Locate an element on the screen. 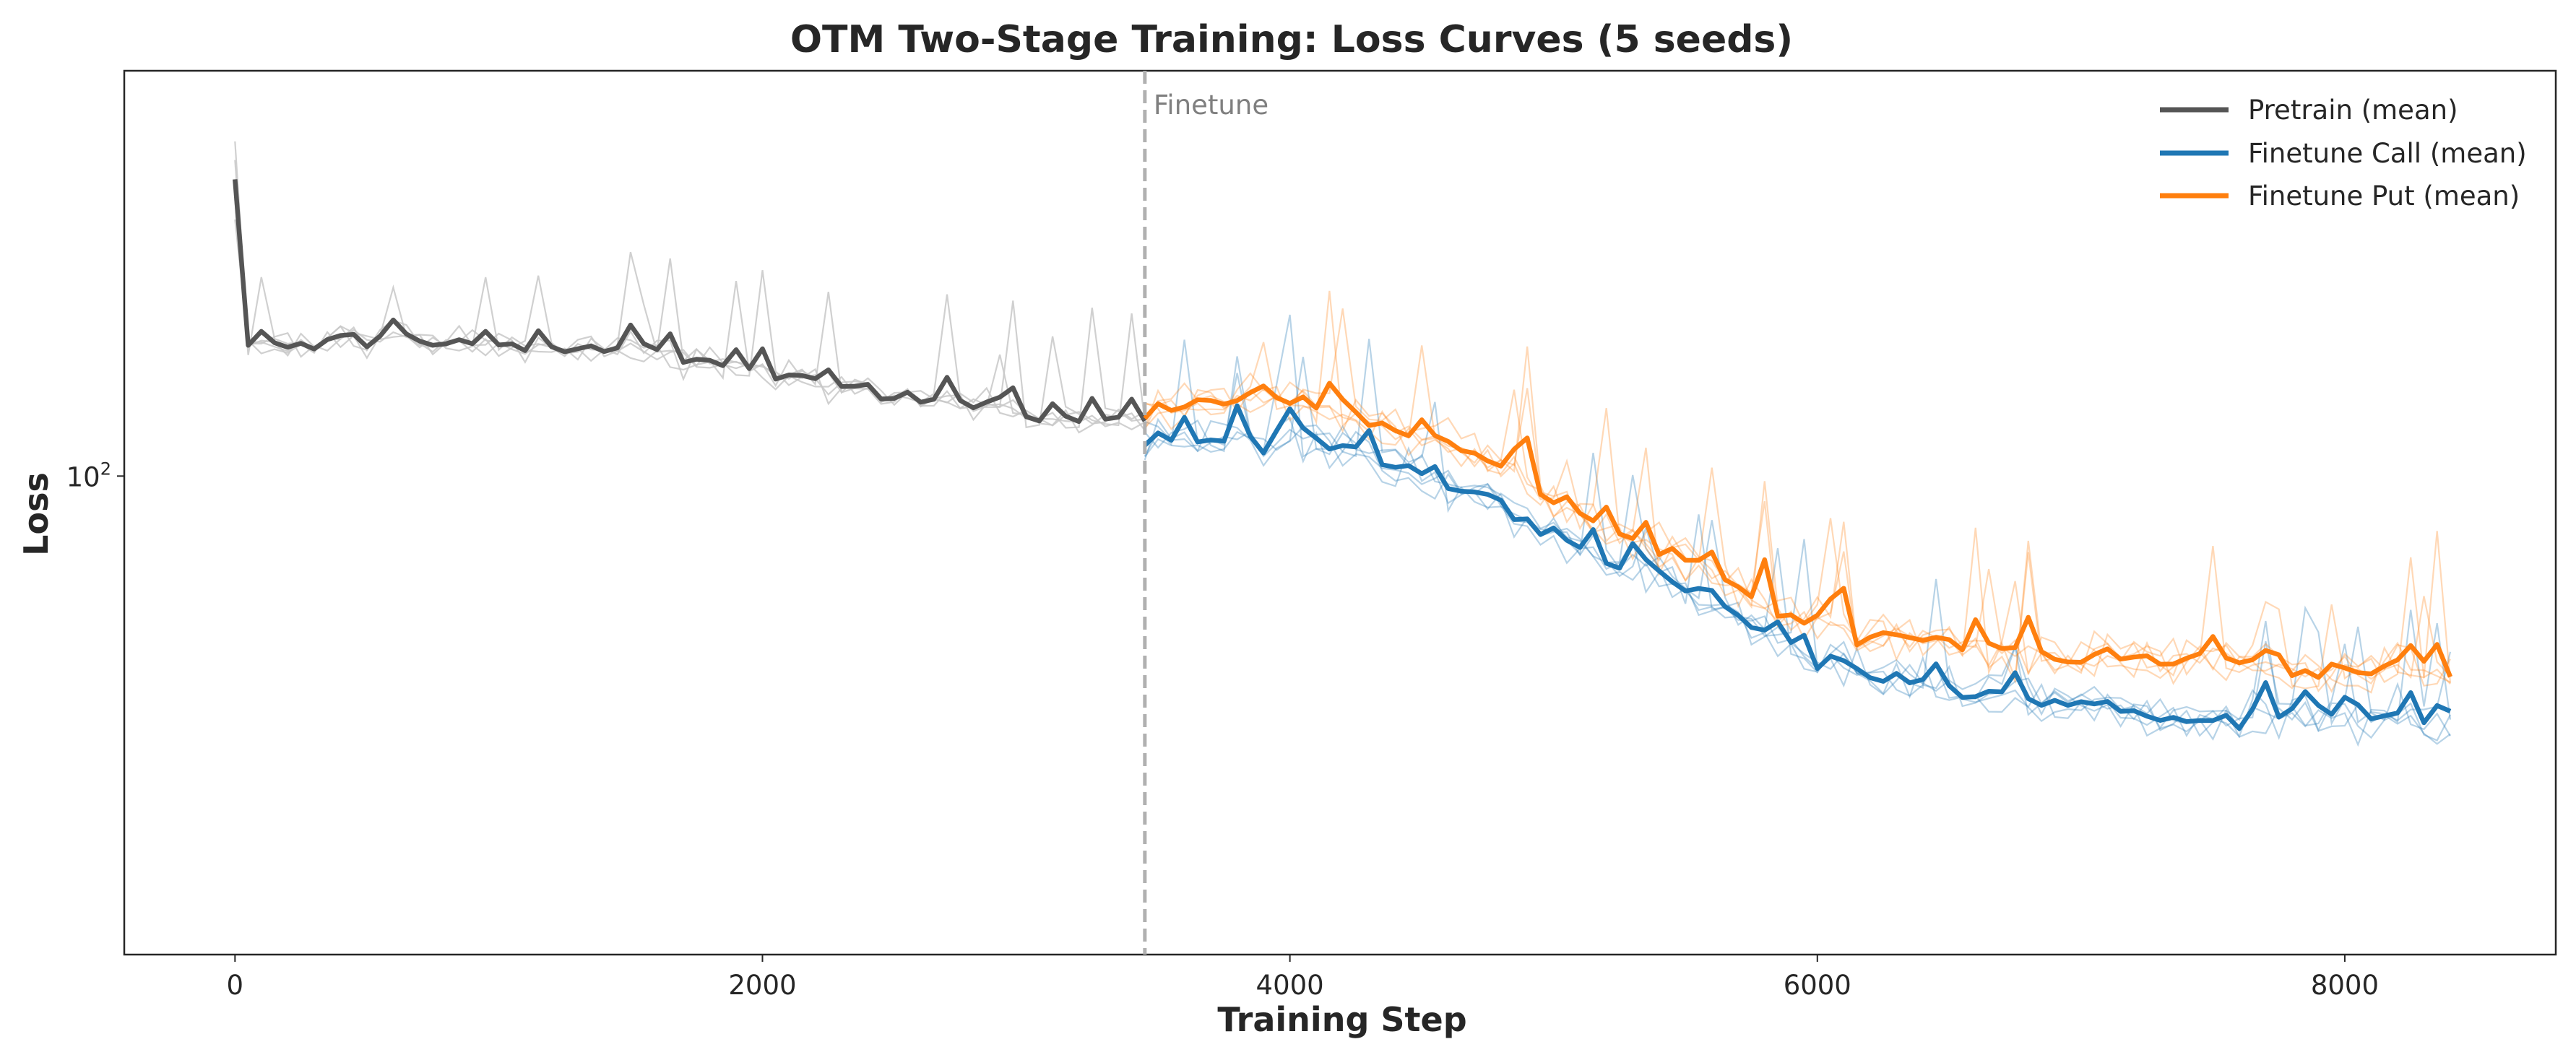  x-axis-label: Training Step is located at coordinates (1342, 1019).